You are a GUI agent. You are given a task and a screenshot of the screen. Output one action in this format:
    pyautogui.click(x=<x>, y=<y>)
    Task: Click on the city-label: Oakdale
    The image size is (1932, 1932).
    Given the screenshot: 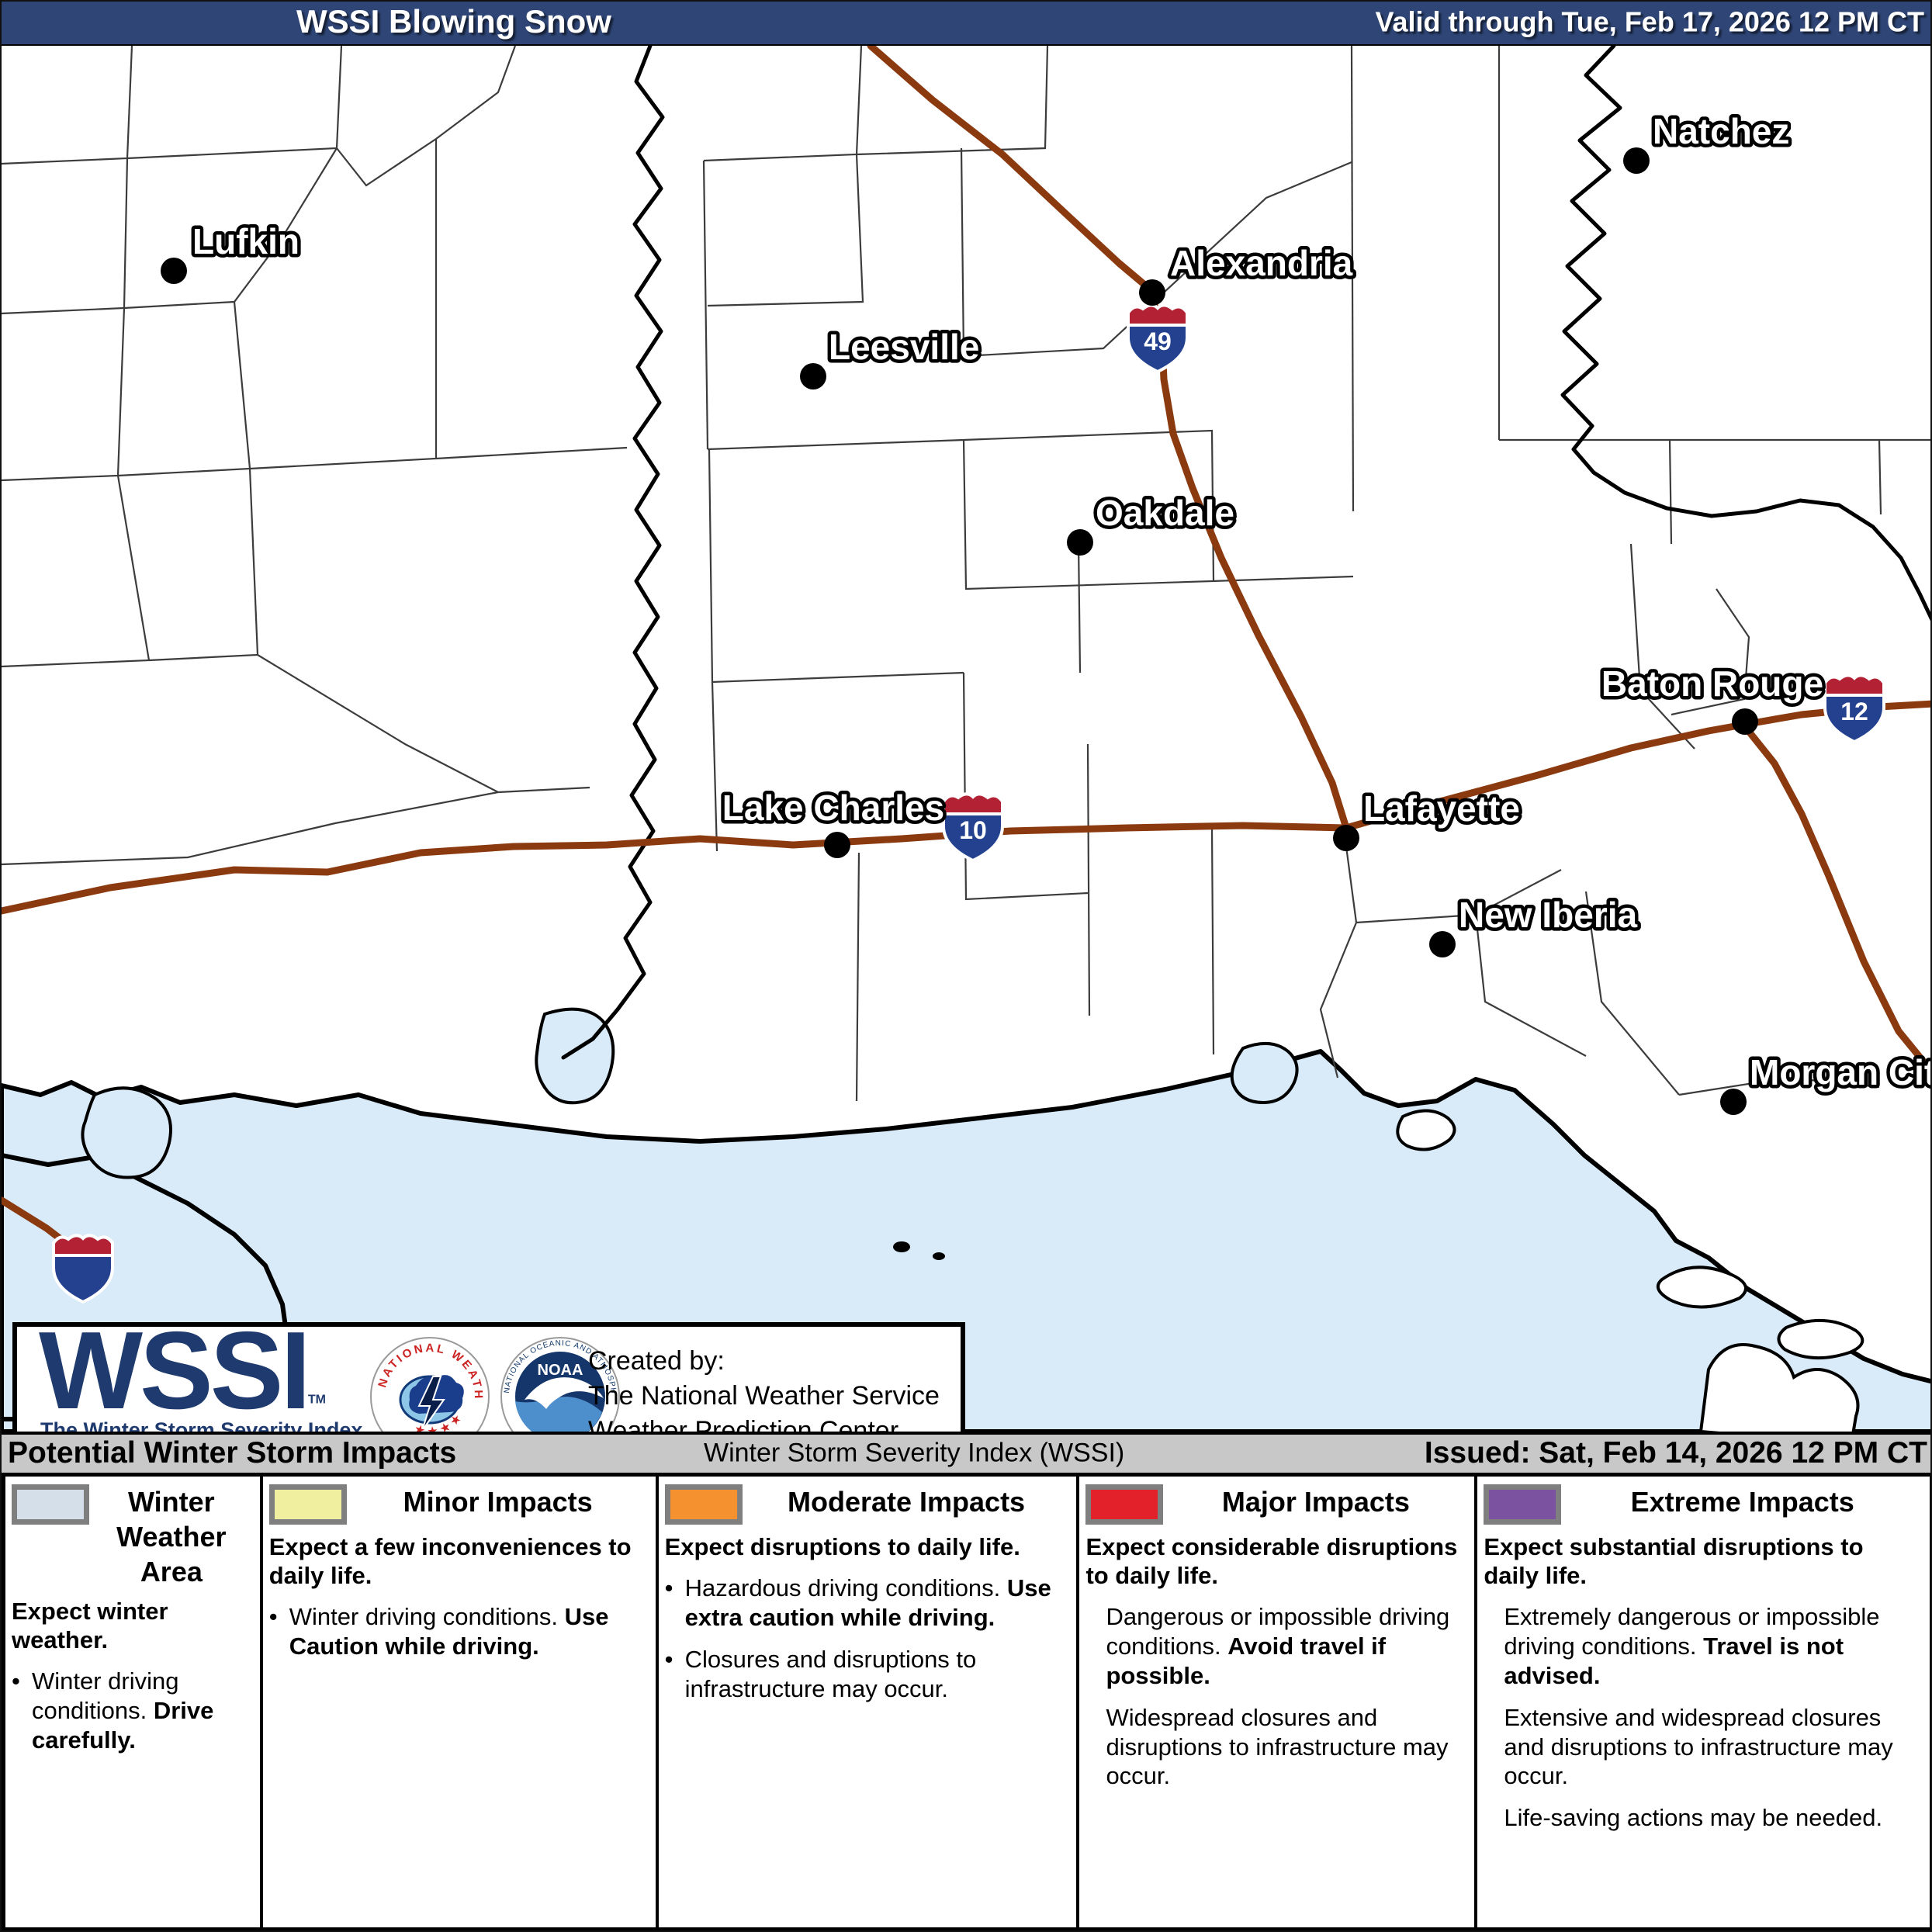 What is the action you would take?
    pyautogui.click(x=1165, y=513)
    